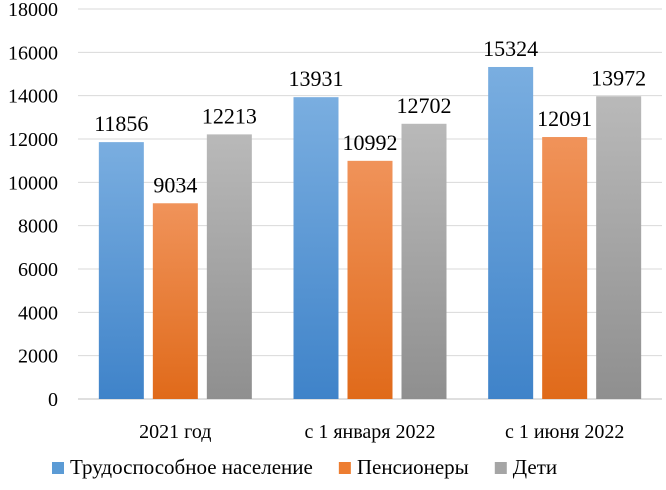 This screenshot has width=666, height=490. What do you see at coordinates (370, 142) in the screenshot?
I see `data-label: 10992` at bounding box center [370, 142].